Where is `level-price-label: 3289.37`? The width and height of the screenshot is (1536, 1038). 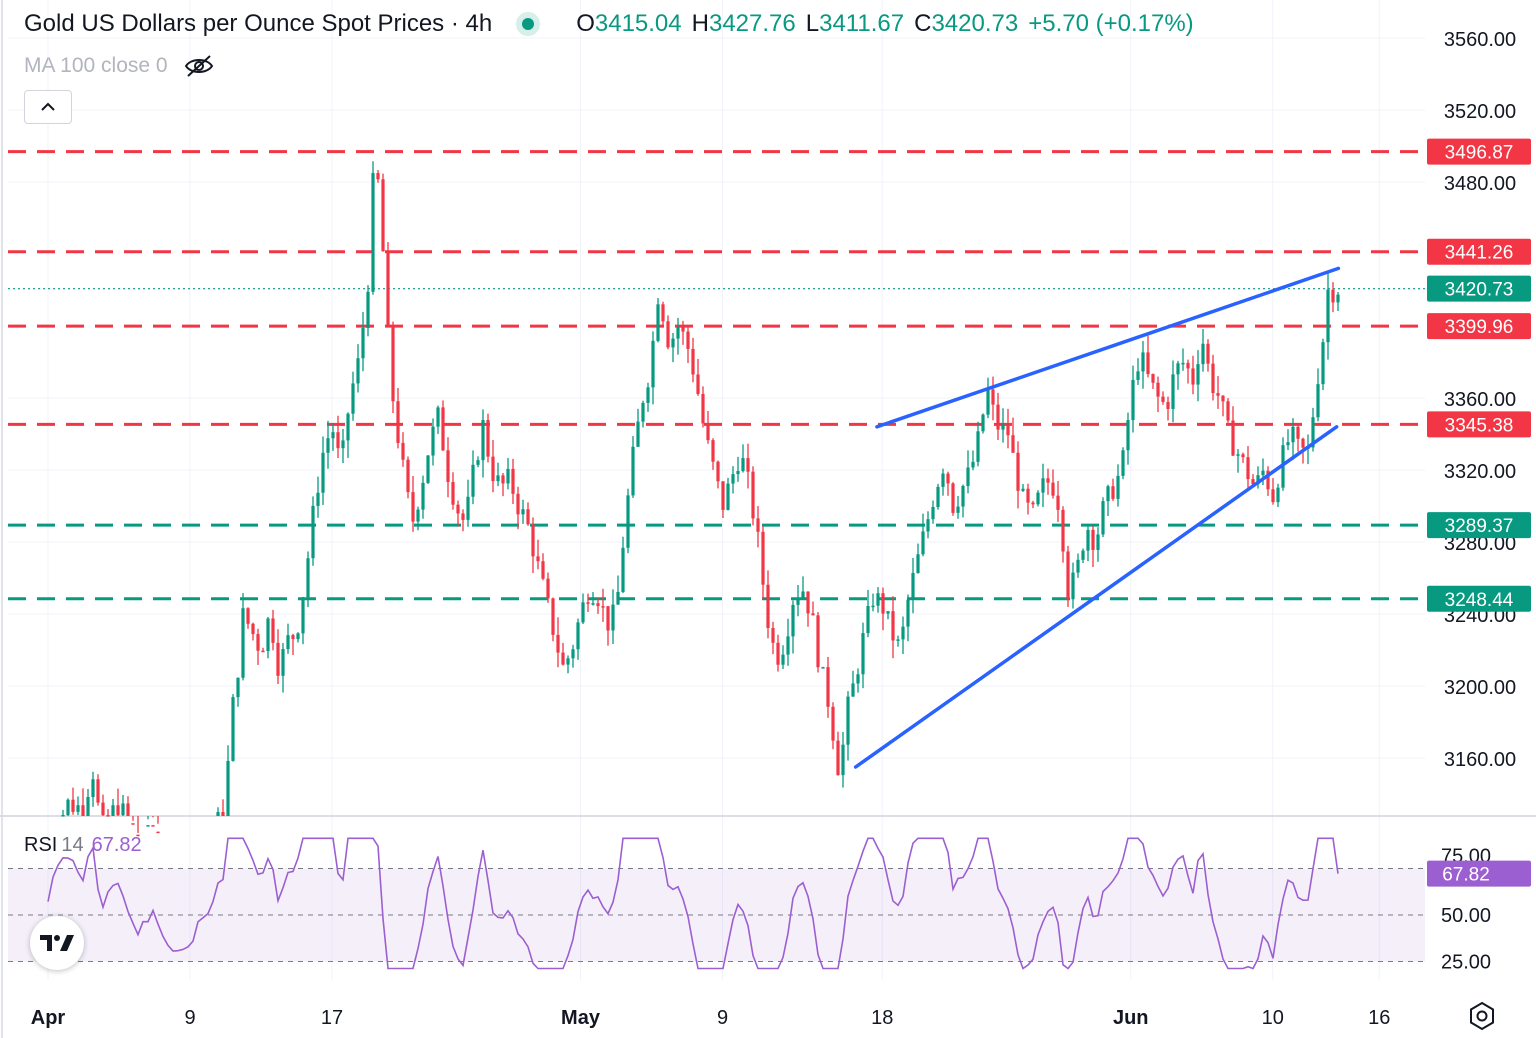 level-price-label: 3289.37 is located at coordinates (1479, 526).